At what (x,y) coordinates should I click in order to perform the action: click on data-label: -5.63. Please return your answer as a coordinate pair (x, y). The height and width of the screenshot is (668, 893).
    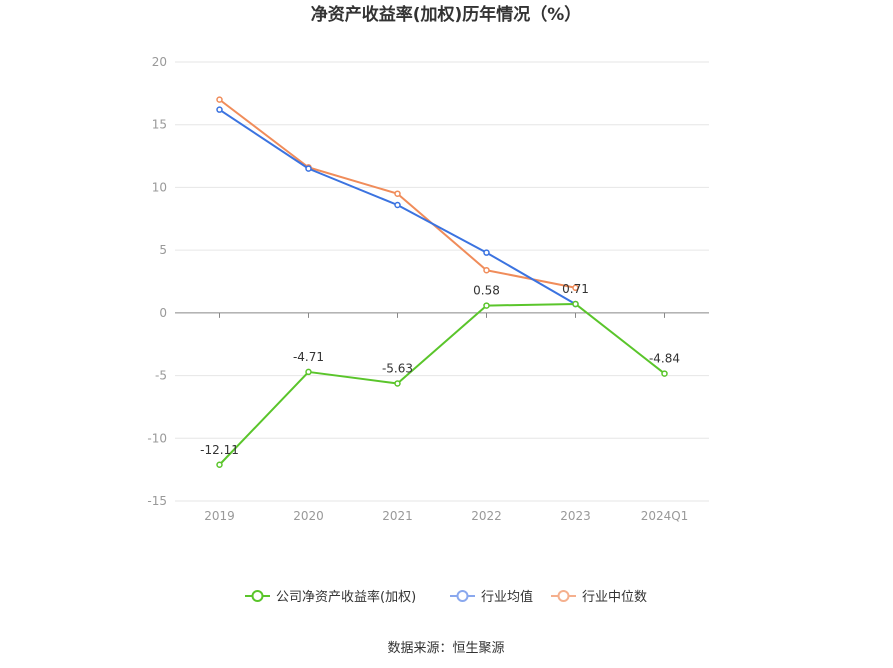
    Looking at the image, I should click on (397, 368).